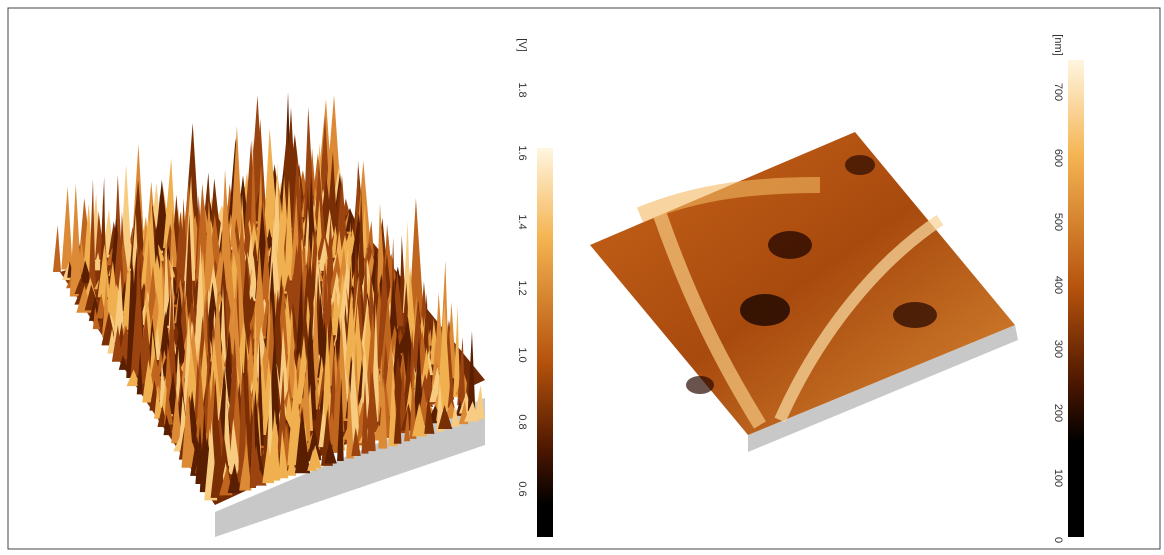  I want to click on colorbar-tick-label: 700, so click(1058, 92).